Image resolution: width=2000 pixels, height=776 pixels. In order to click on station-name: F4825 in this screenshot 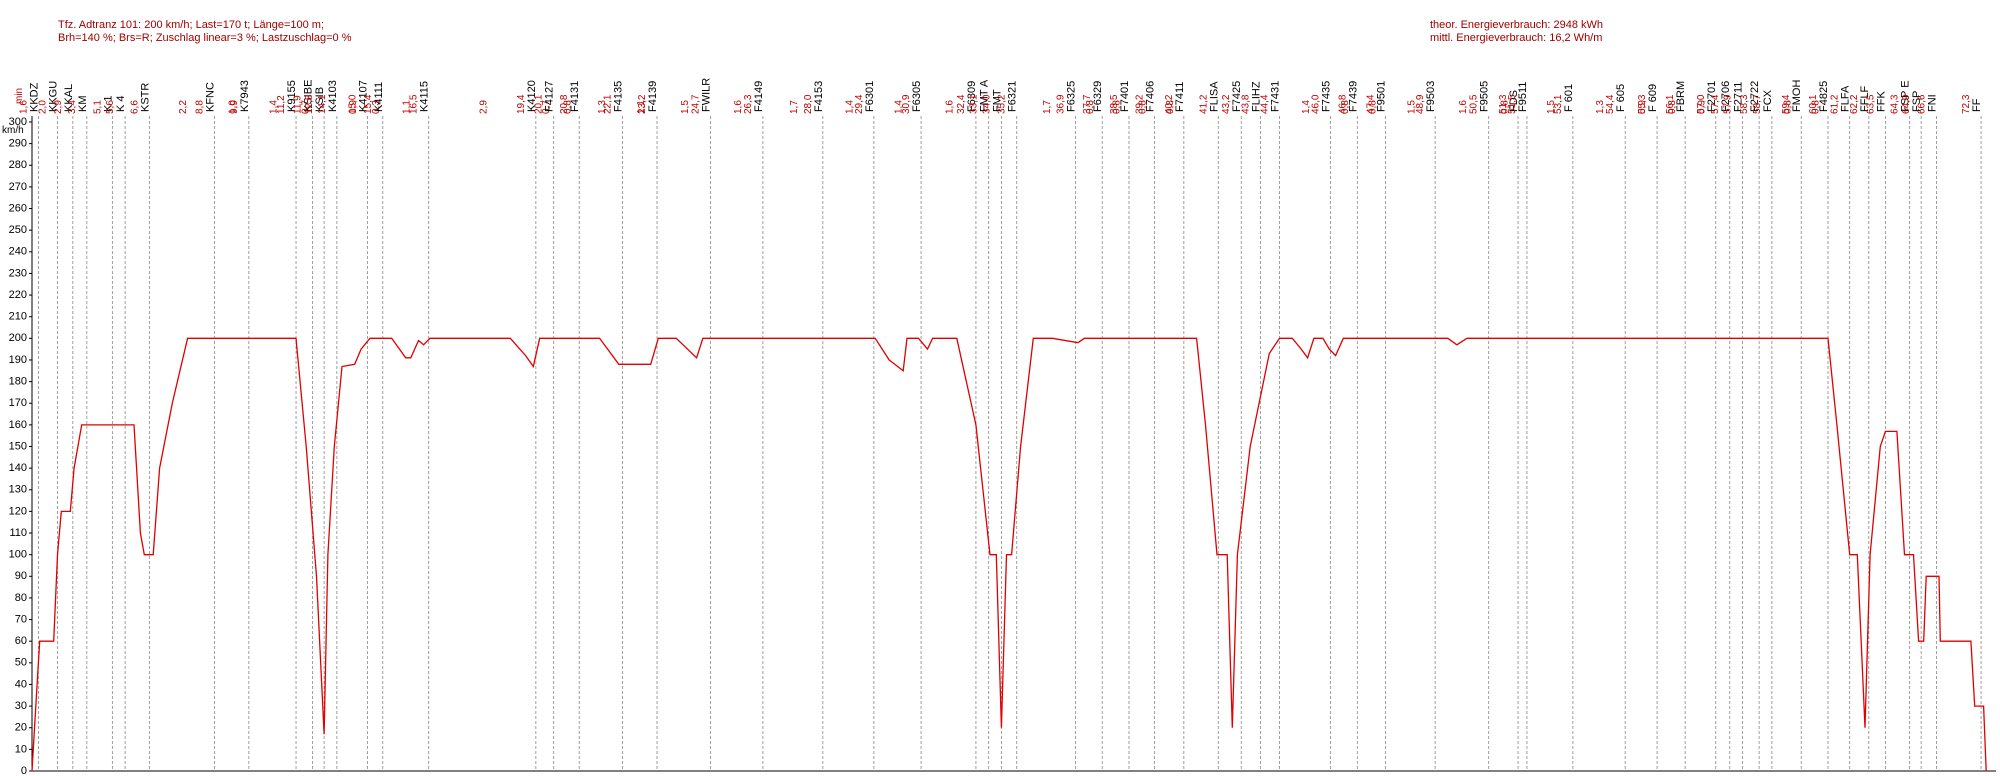, I will do `click(1824, 96)`.